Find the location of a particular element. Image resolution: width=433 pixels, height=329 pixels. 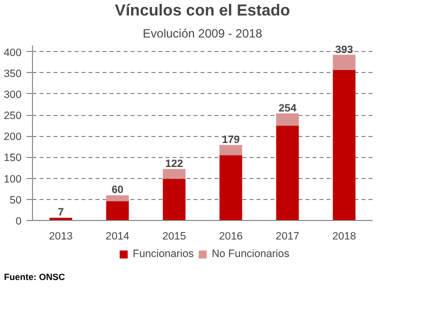

y-tick-label: 350 is located at coordinates (13, 74).